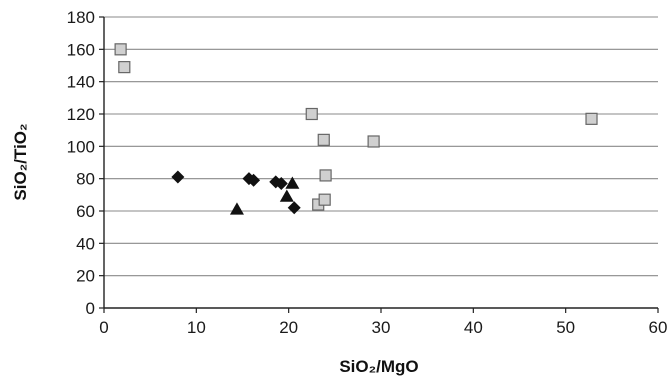 This screenshot has height=385, width=672. What do you see at coordinates (81, 146) in the screenshot?
I see `y-tick-label-100: 100` at bounding box center [81, 146].